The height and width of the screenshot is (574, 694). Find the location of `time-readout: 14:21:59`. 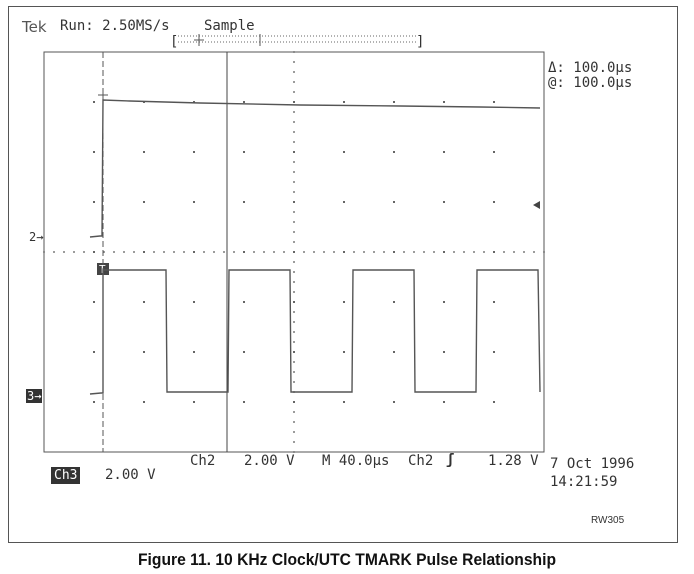

time-readout: 14:21:59 is located at coordinates (584, 482).